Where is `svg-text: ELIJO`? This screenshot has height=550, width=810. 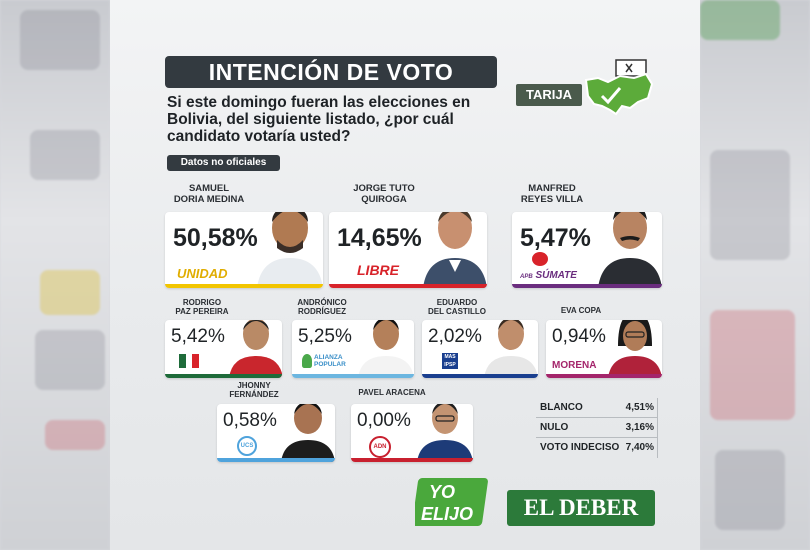
svg-text: ELIJO is located at coordinates (447, 514).